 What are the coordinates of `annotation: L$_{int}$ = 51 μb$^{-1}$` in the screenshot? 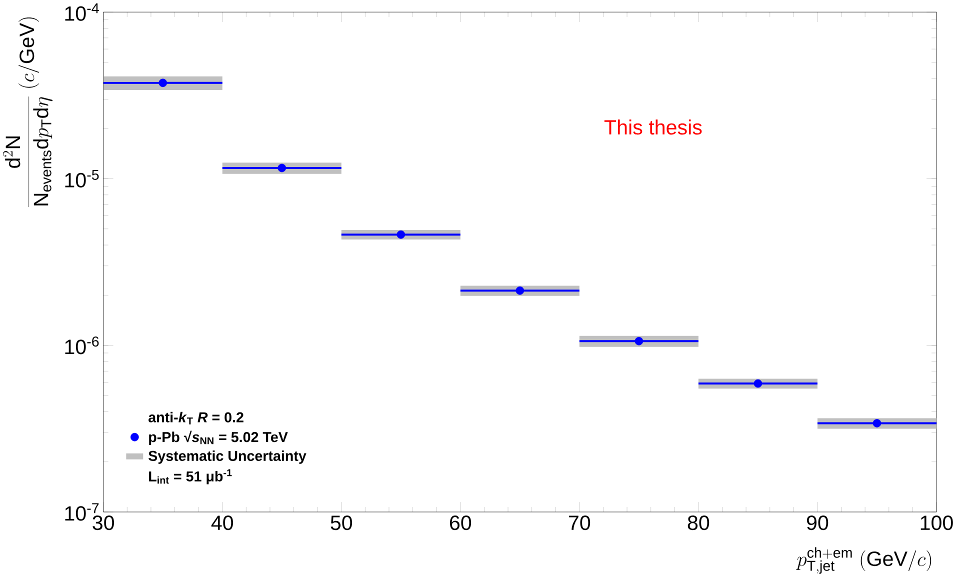 It's located at (190, 476).